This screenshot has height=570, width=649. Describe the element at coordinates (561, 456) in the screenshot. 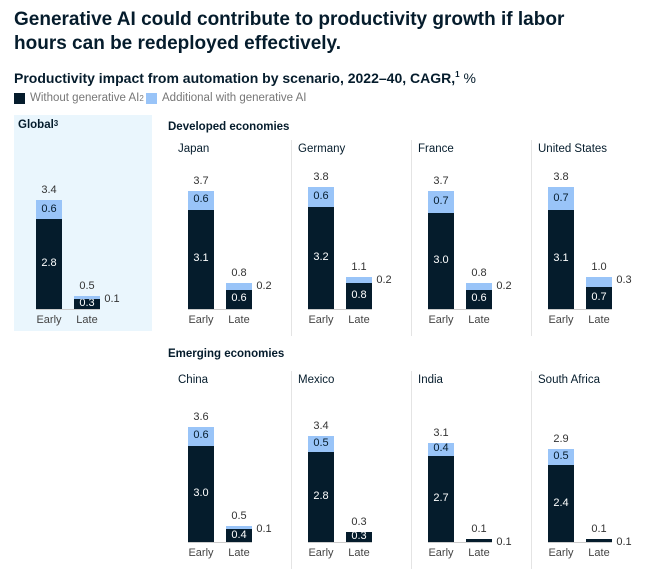

I see `south-africa-early-add-label: 0.5` at that location.